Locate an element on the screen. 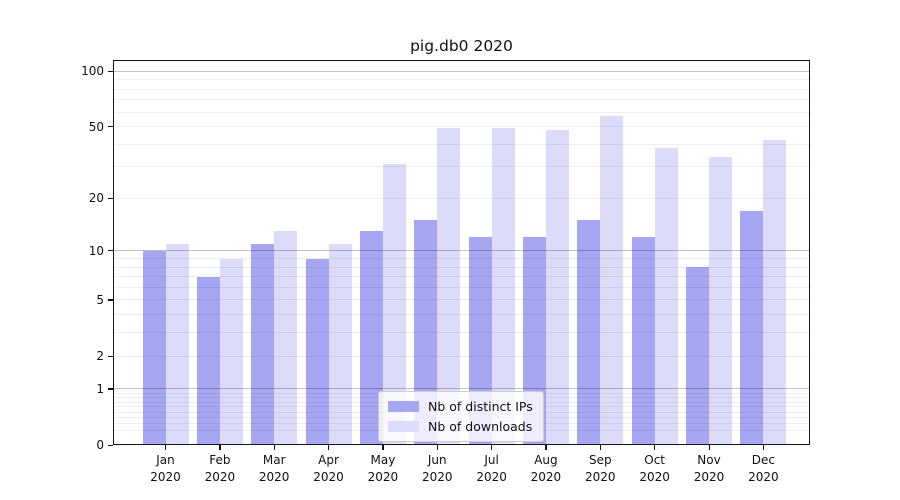  bar-nb-of-distinct-ips-dec-2020 is located at coordinates (752, 327).